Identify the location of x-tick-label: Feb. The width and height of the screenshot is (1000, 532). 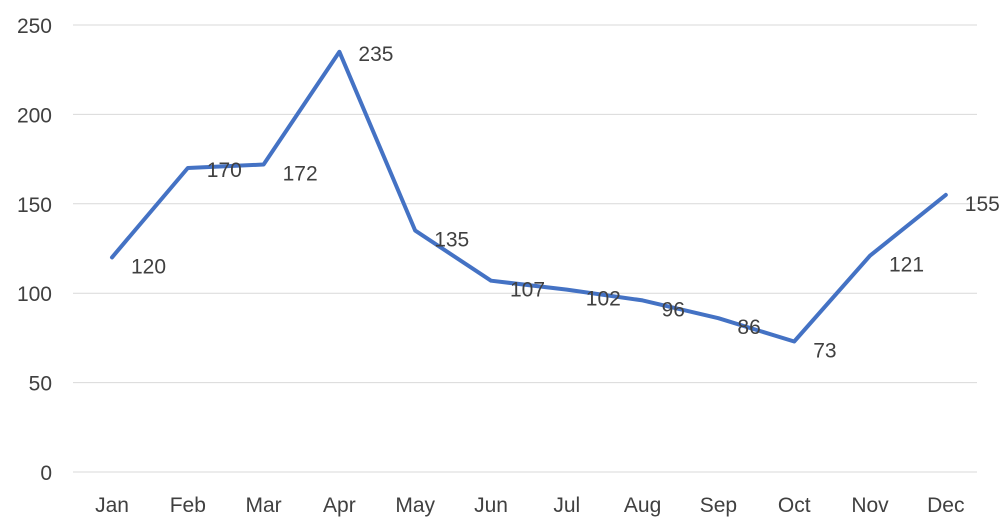
(188, 505).